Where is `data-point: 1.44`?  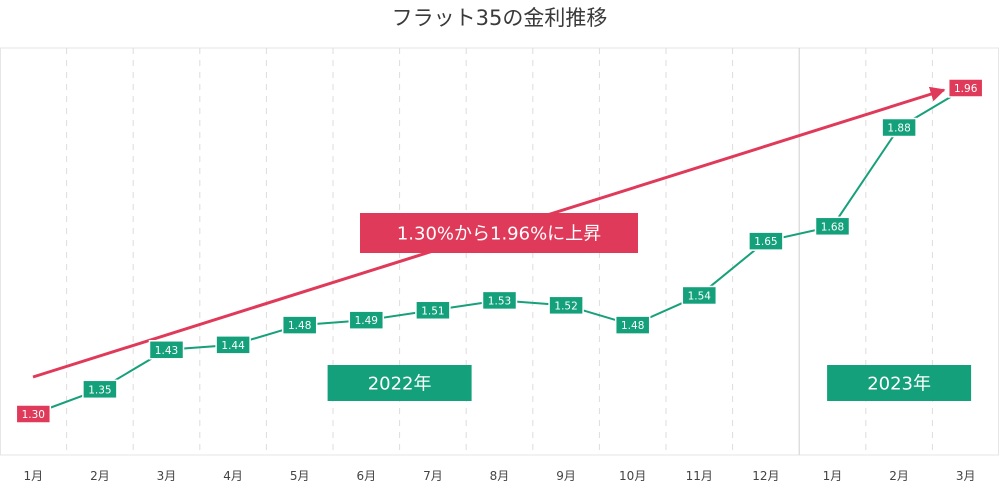 data-point: 1.44 is located at coordinates (233, 345).